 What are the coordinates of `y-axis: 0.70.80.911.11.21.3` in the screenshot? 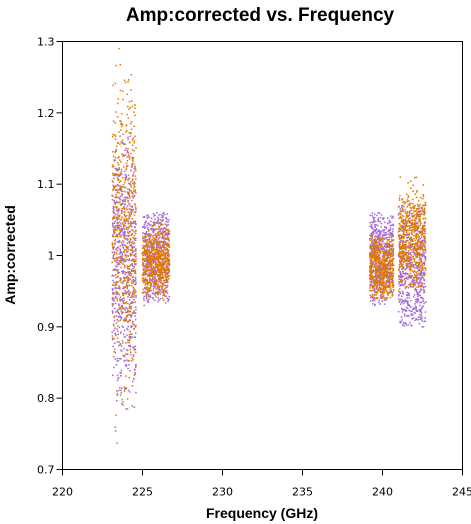 It's located at (50, 256).